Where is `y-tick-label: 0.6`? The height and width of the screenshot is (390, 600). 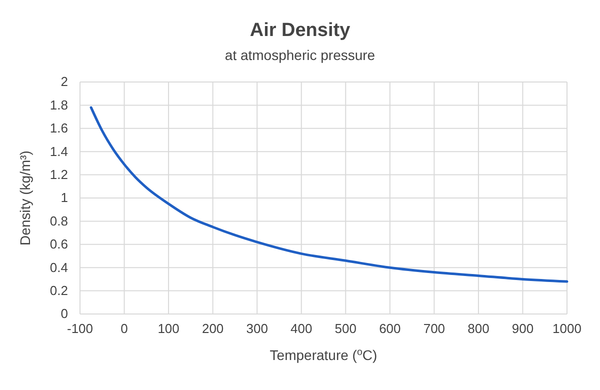 y-tick-label: 0.6 is located at coordinates (59, 244).